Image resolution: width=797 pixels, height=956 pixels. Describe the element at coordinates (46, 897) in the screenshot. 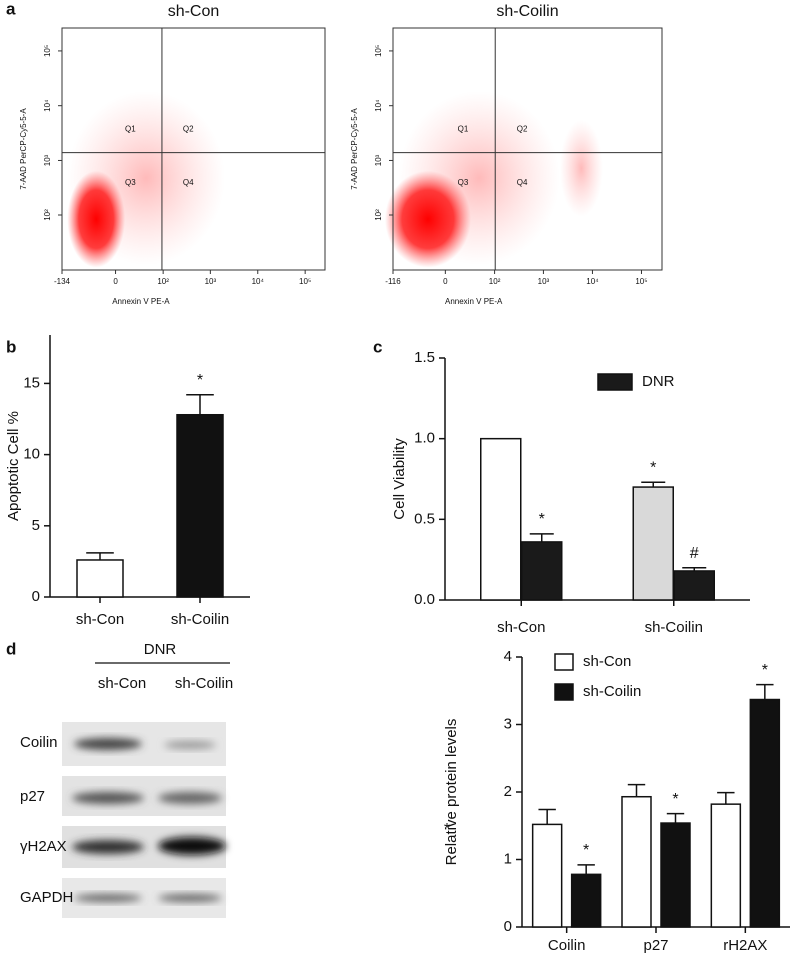

I see `protein-label: GAPDH` at that location.